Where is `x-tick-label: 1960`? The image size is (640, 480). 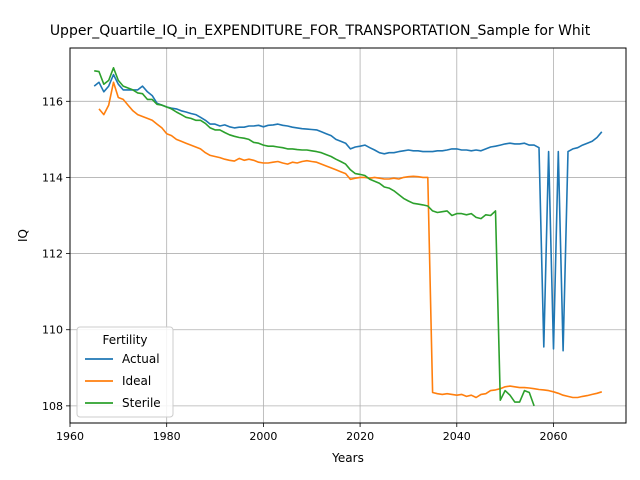 x-tick-label: 1960 is located at coordinates (70, 436).